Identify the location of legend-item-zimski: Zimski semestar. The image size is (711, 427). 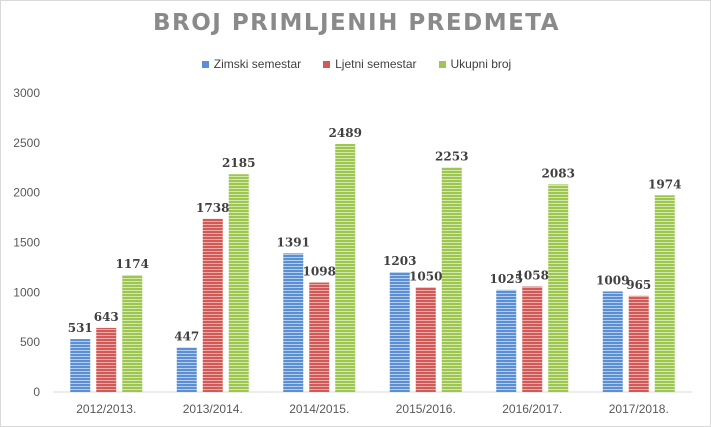
(251, 64).